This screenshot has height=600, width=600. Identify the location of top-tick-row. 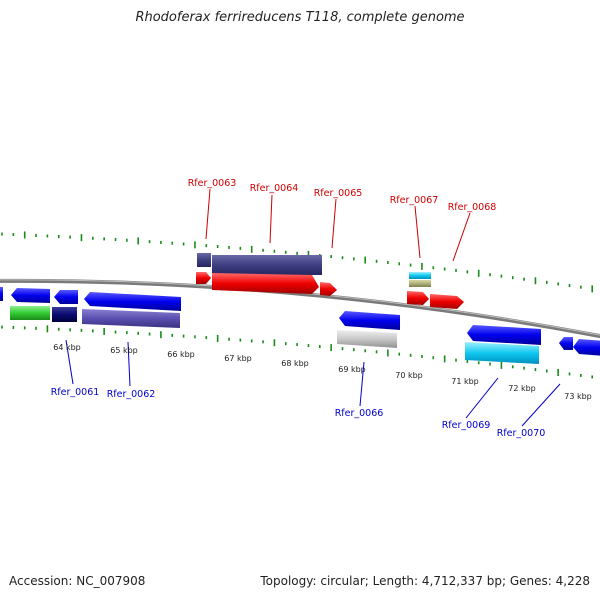
(297, 262).